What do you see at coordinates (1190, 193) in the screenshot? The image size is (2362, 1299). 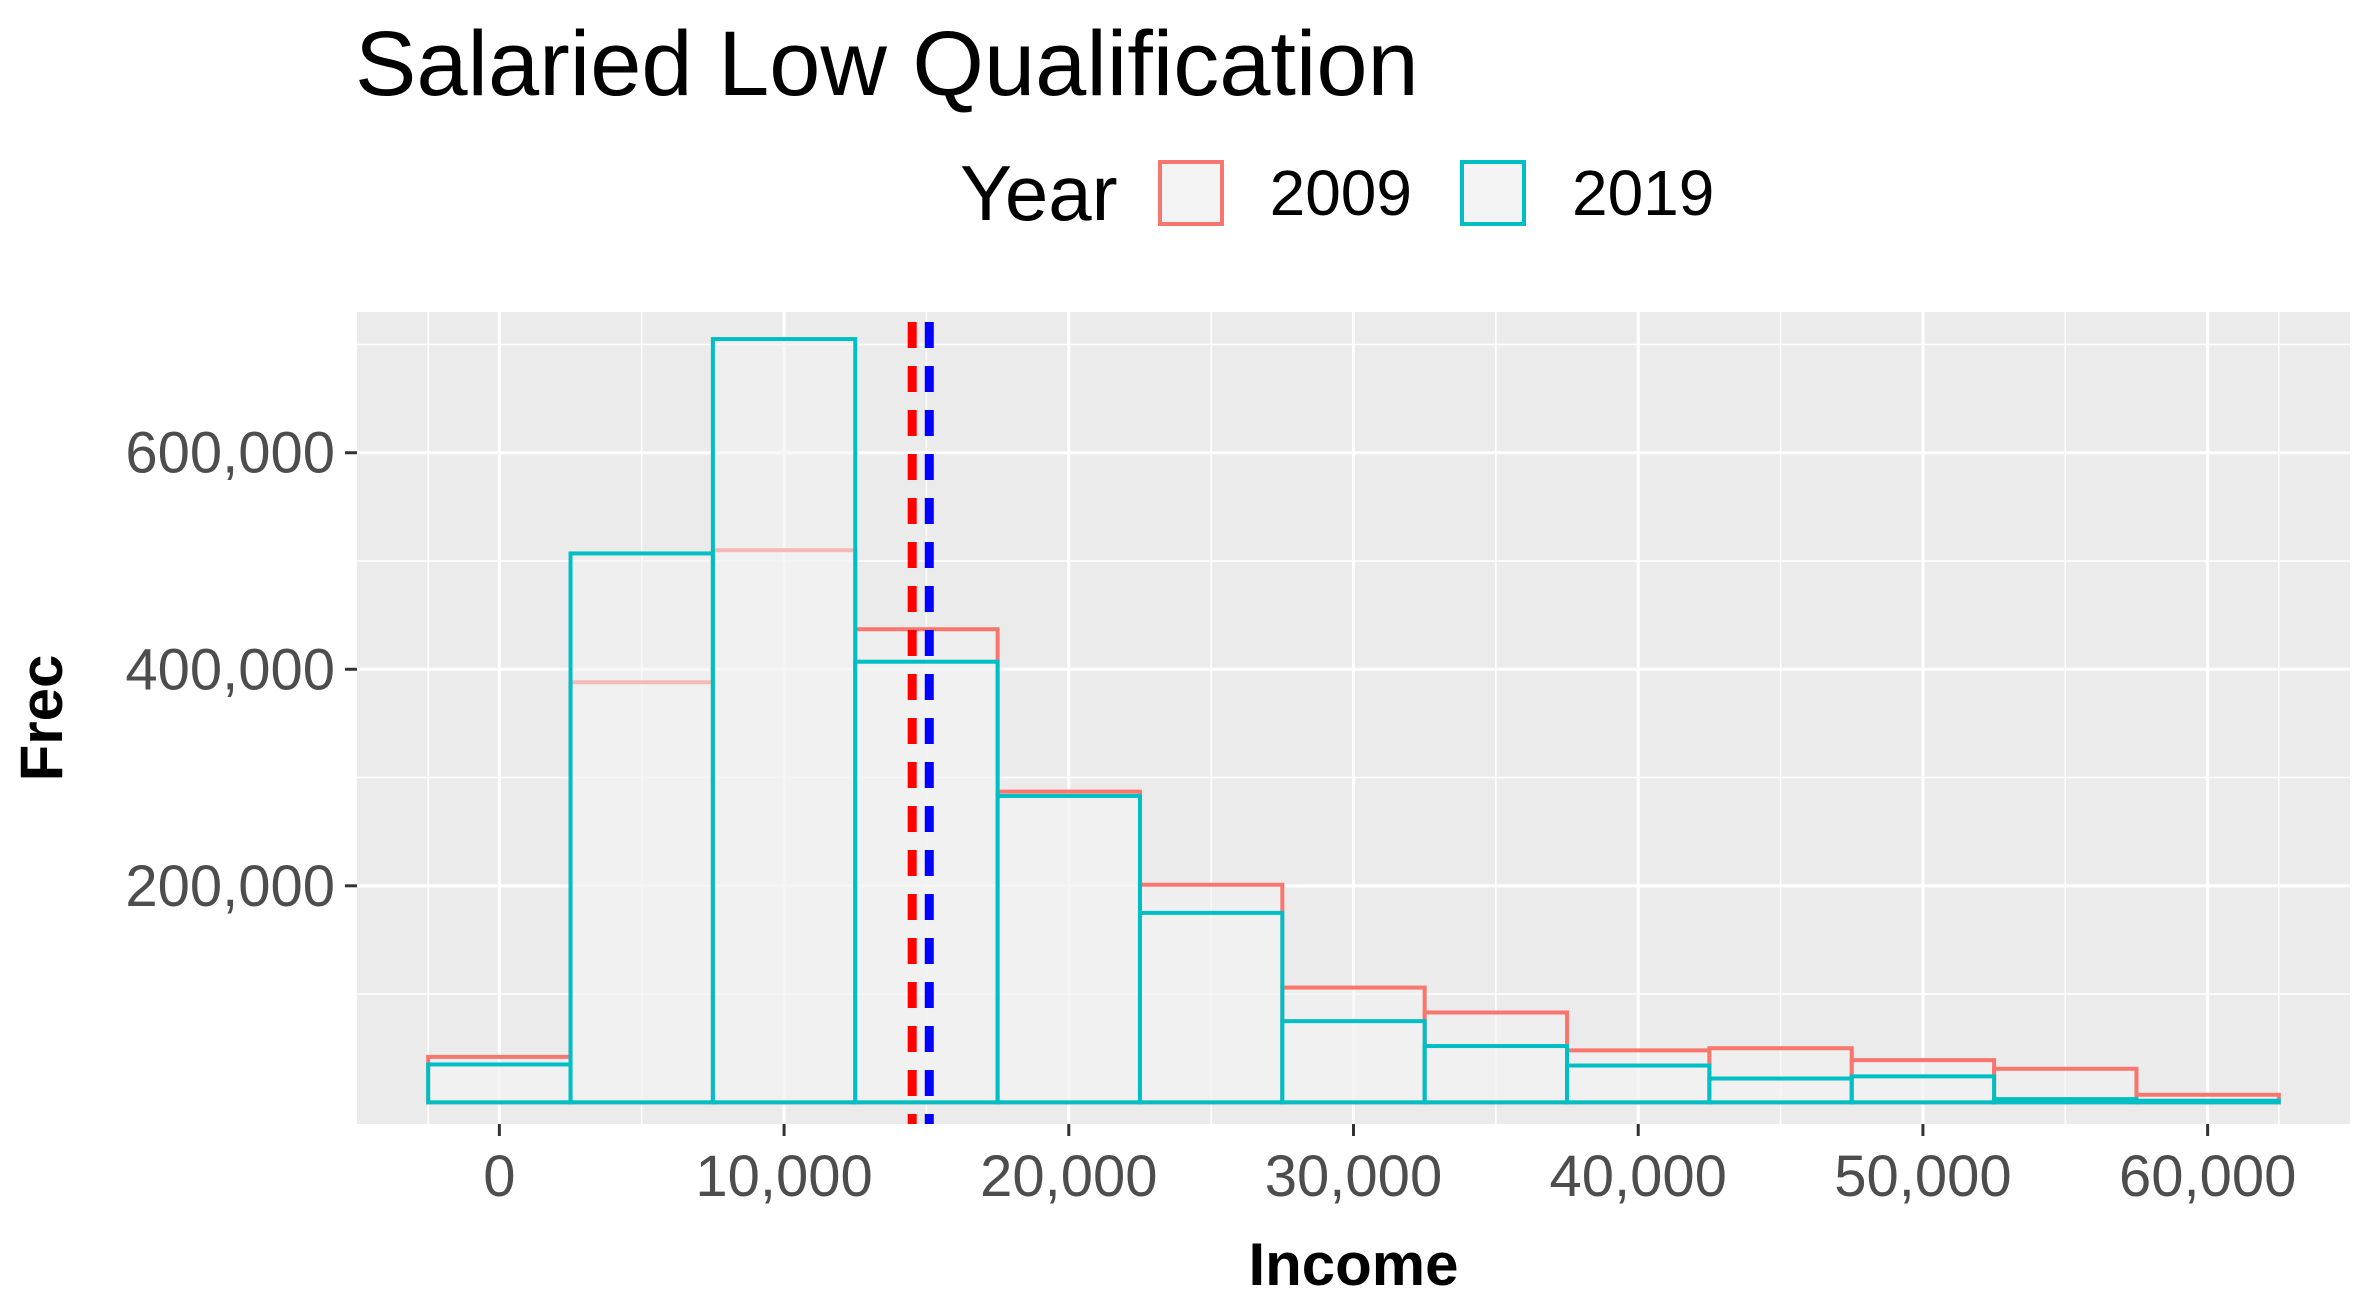 I see `legend-key-2009` at bounding box center [1190, 193].